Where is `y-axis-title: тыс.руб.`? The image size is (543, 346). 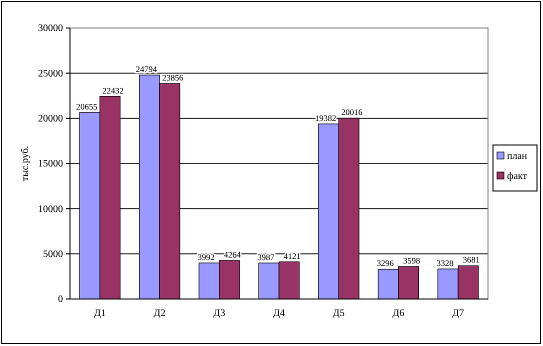 y-axis-title: тыс.руб. is located at coordinates (25, 164).